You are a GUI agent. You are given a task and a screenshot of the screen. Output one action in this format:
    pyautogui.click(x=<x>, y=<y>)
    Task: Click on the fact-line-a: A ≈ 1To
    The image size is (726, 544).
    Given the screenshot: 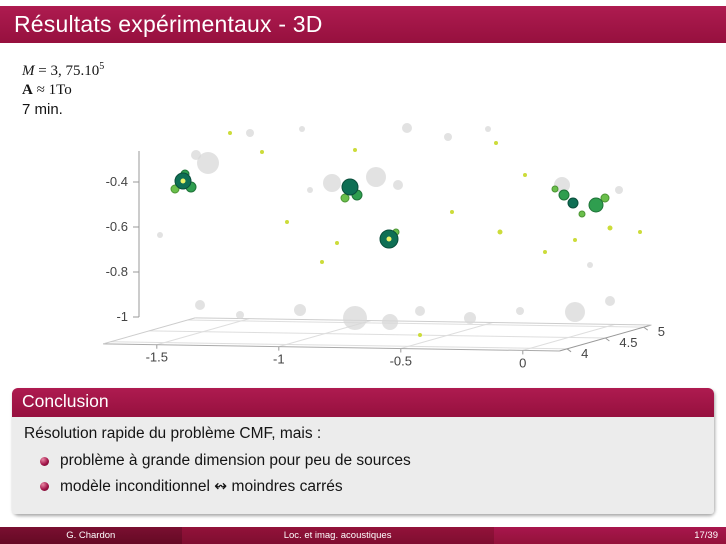 What is the action you would take?
    pyautogui.click(x=63, y=90)
    